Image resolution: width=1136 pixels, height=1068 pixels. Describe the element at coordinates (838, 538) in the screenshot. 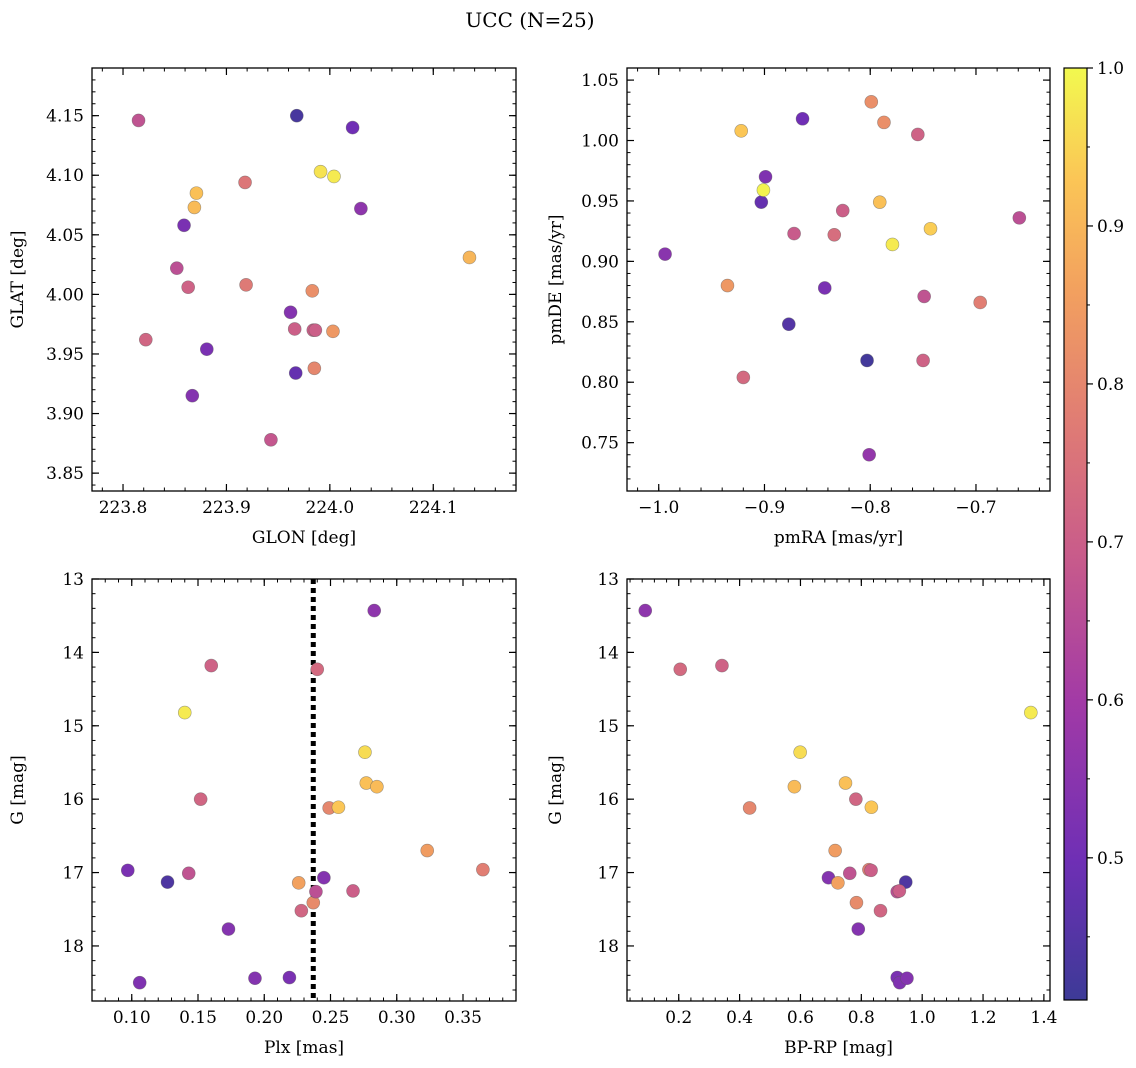

I see `x-axis-label: pmRA [mas/yr]` at that location.